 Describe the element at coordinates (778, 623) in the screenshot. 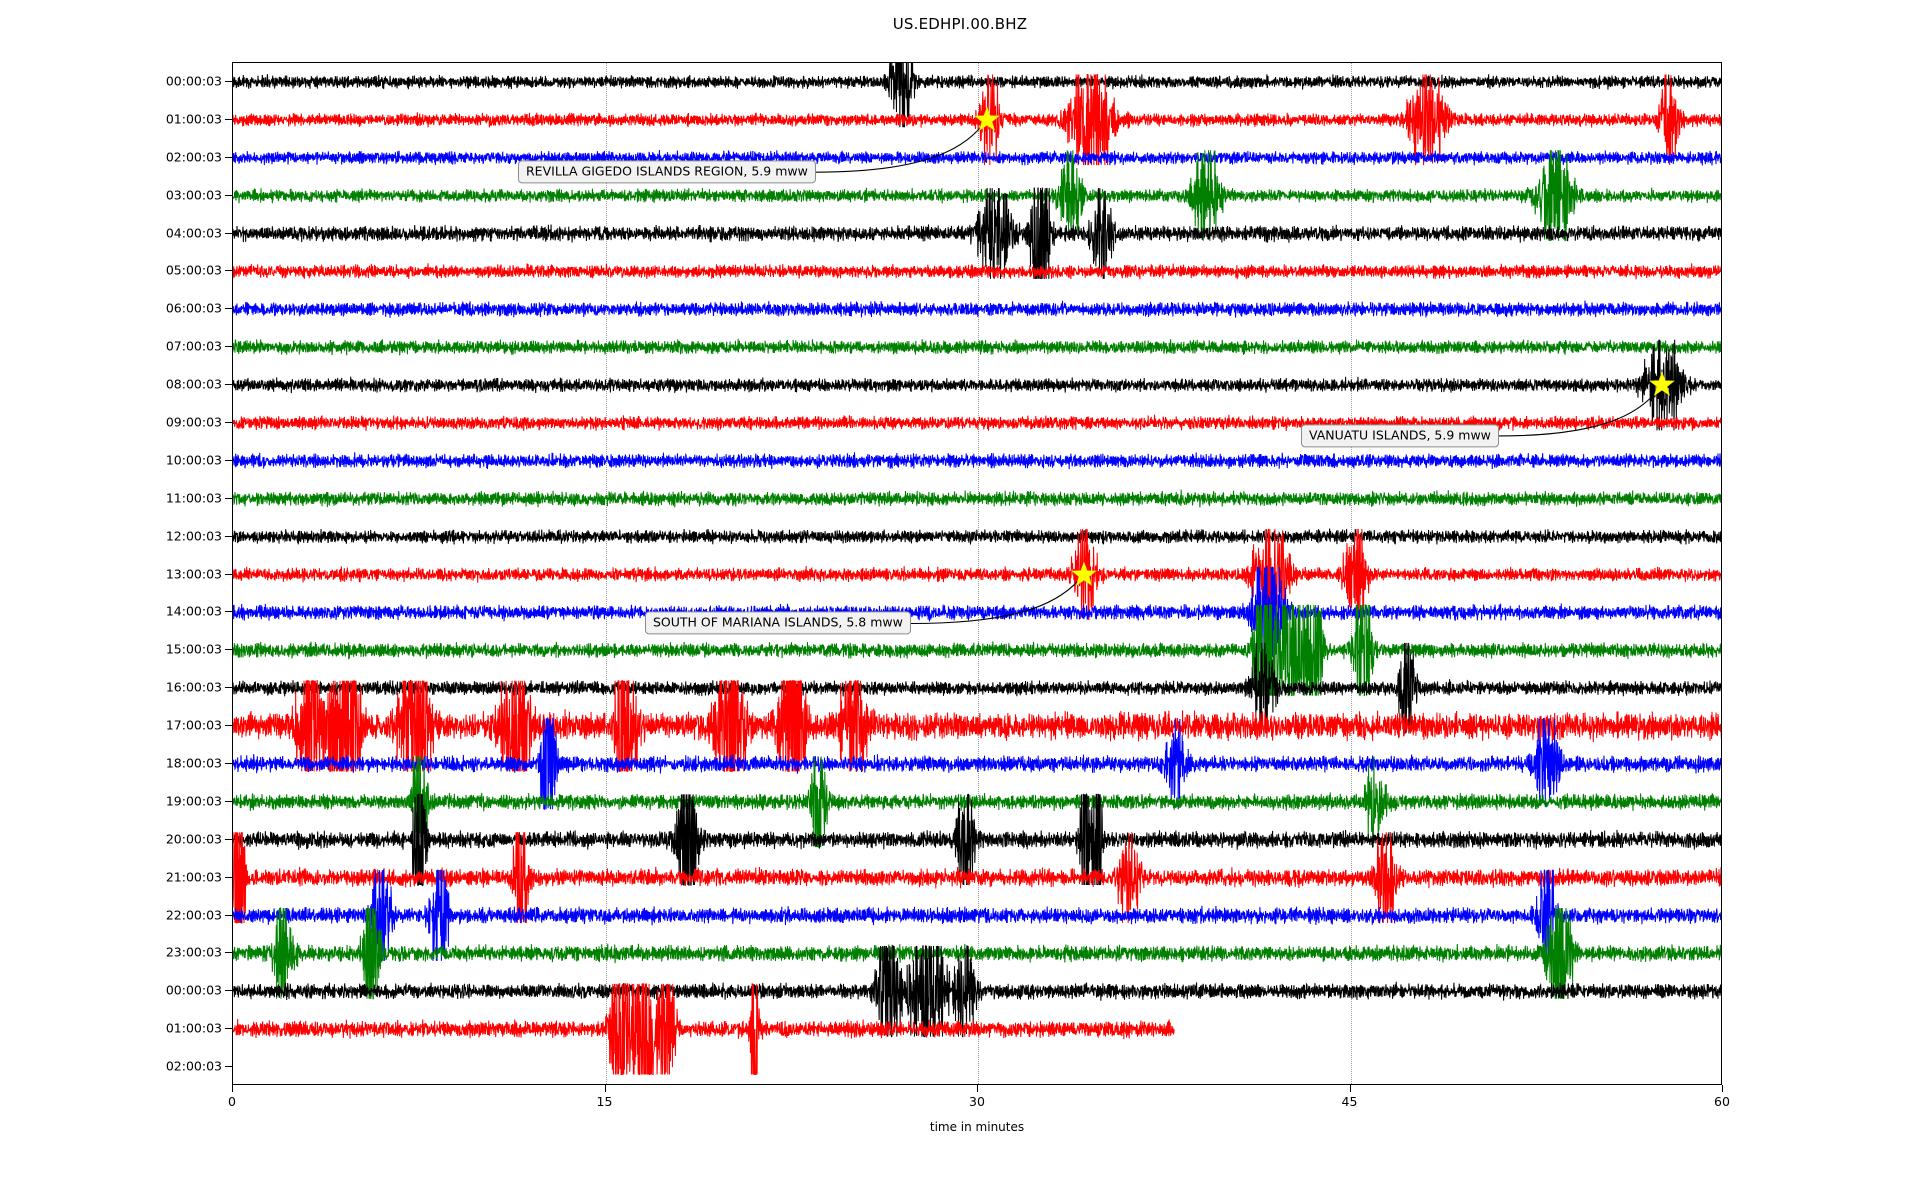

I see `event-annotation-label: SOUTH OF MARIANA ISLANDS, 5.8 mww` at that location.